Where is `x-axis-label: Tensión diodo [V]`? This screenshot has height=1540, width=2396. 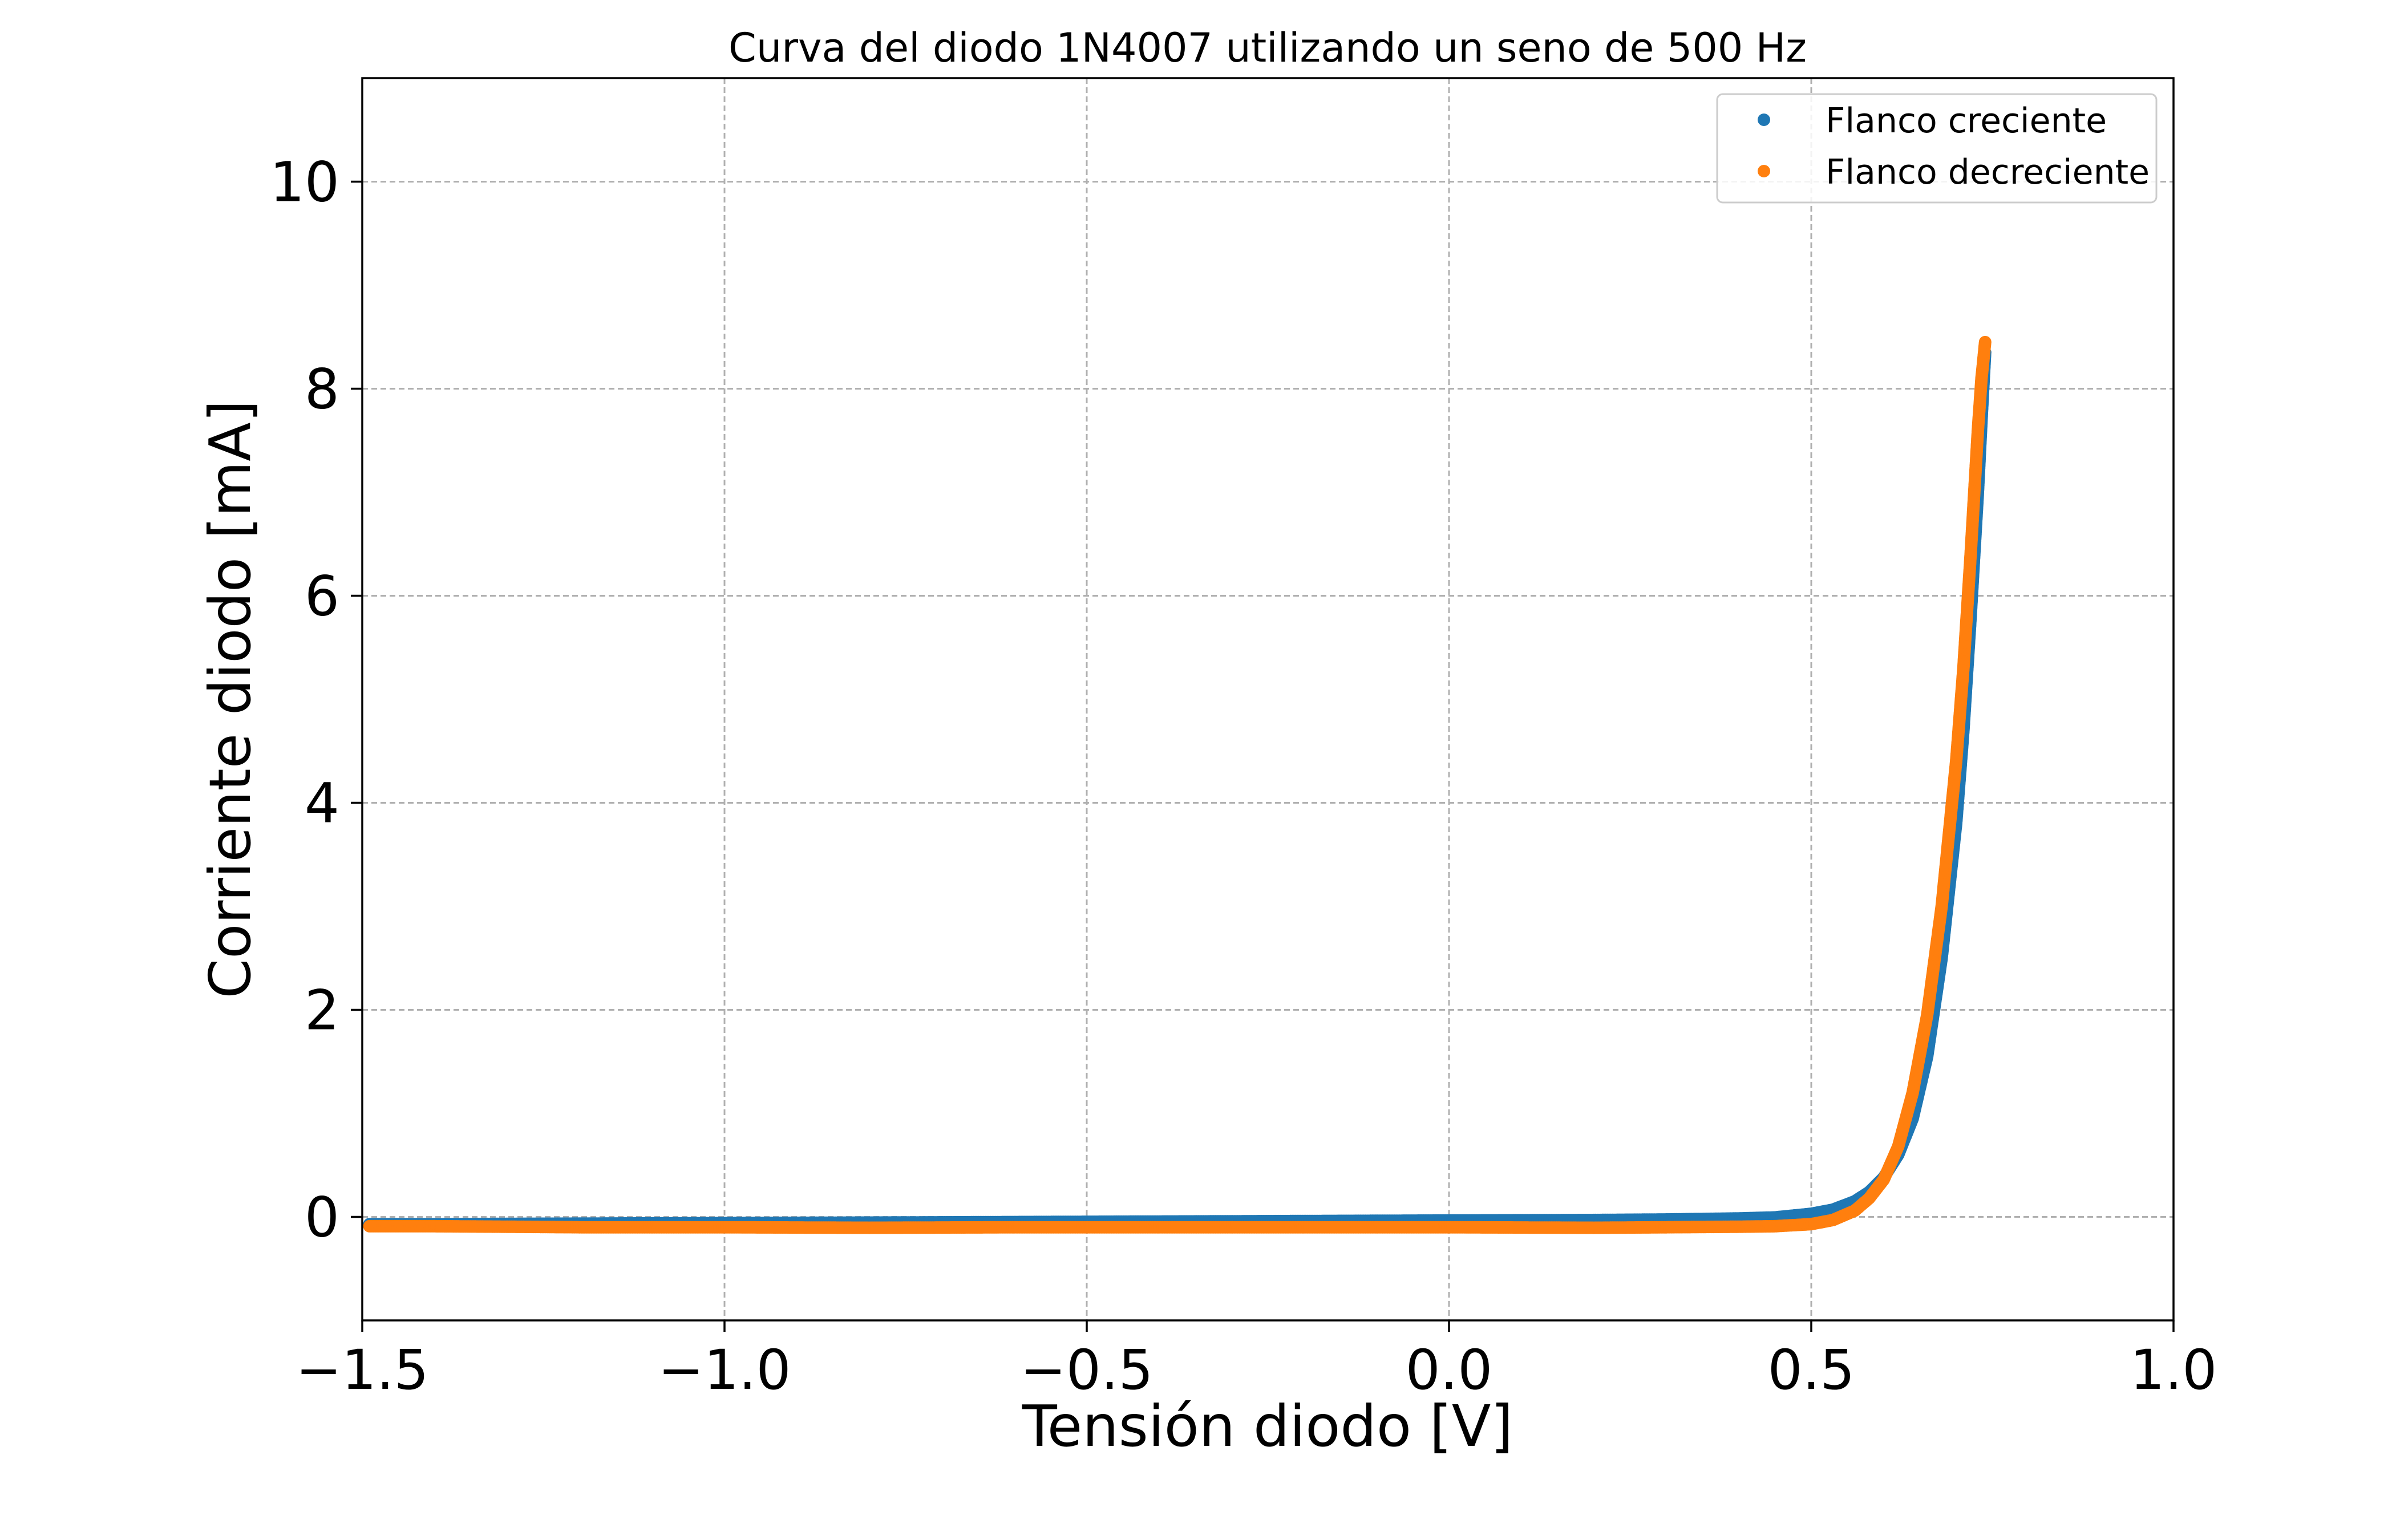
x-axis-label: Tensión diodo [V] is located at coordinates (1267, 1426).